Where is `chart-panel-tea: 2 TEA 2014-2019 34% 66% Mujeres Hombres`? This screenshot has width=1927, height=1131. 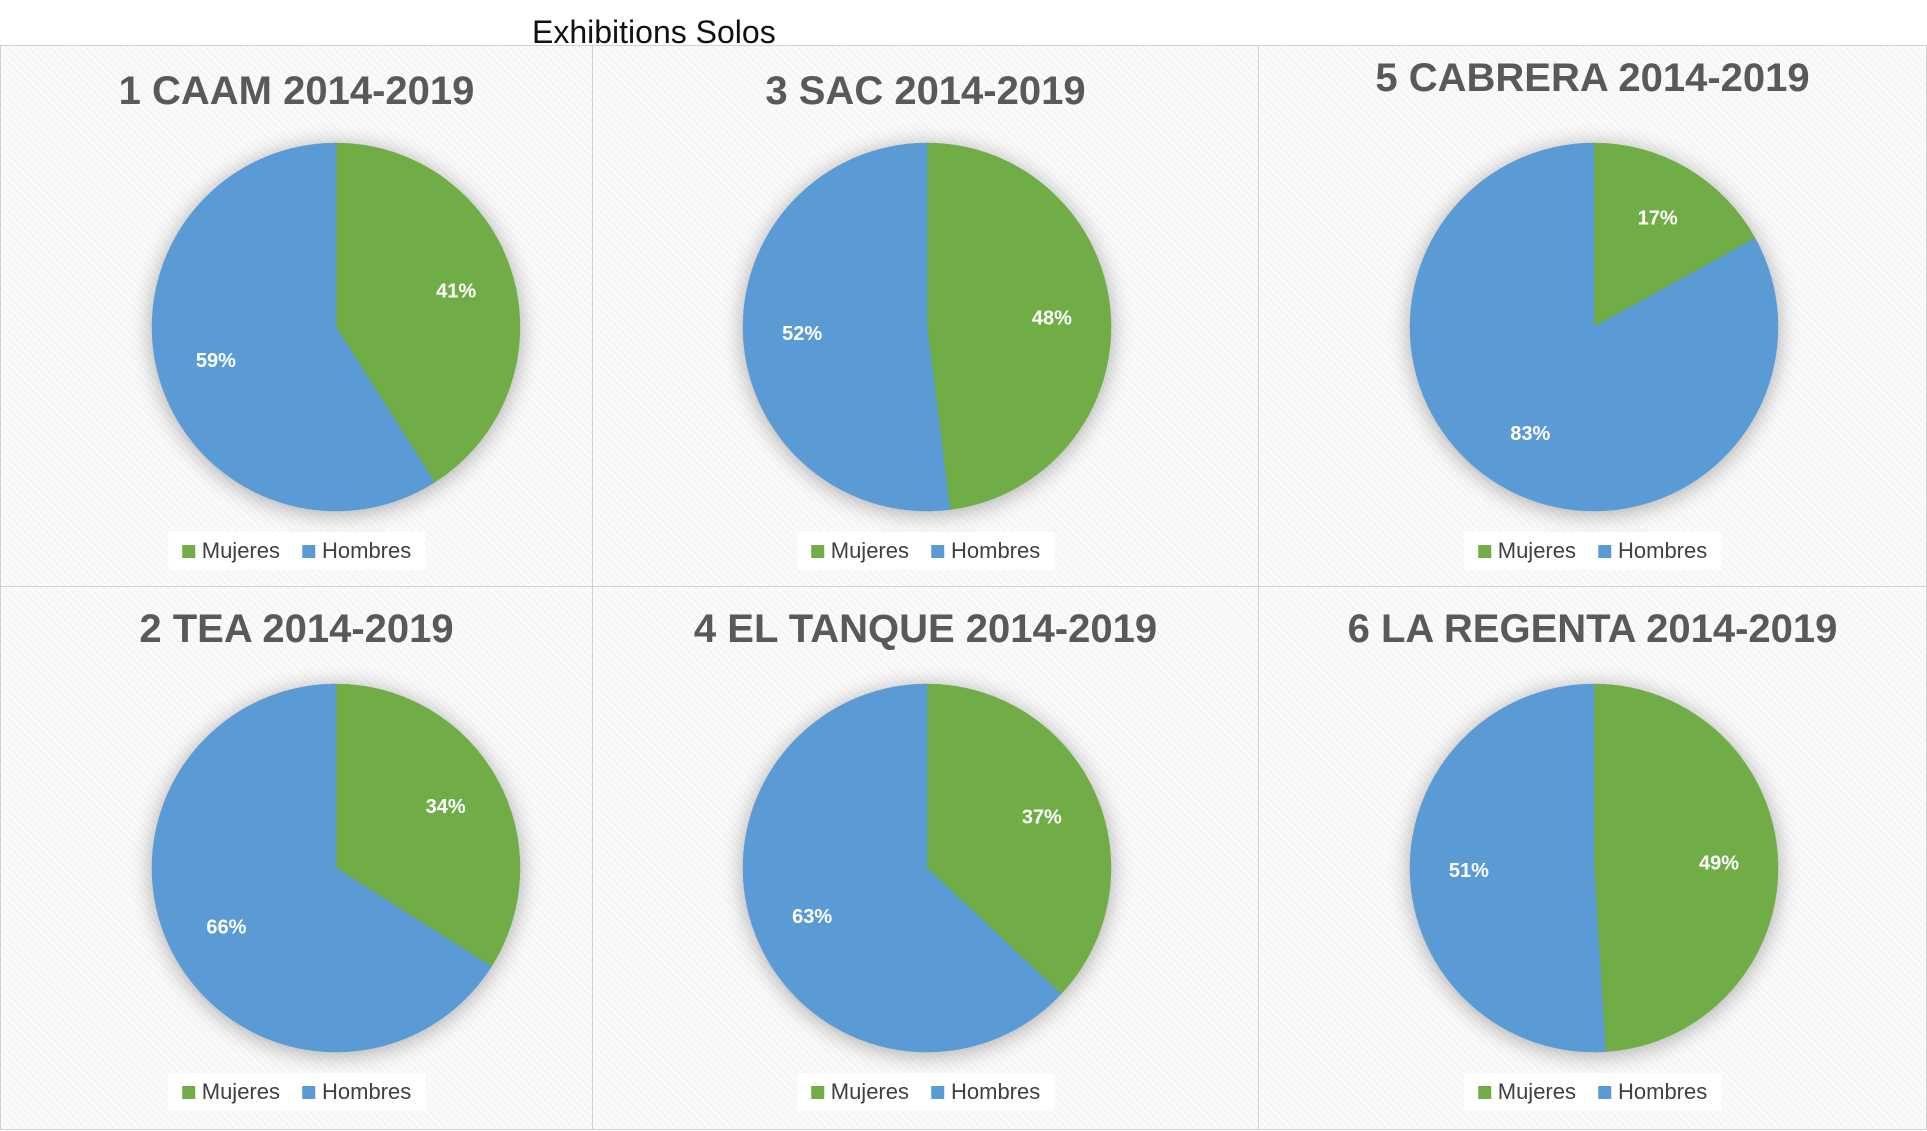
chart-panel-tea: 2 TEA 2014-2019 34% 66% Mujeres Hombres is located at coordinates (296, 858).